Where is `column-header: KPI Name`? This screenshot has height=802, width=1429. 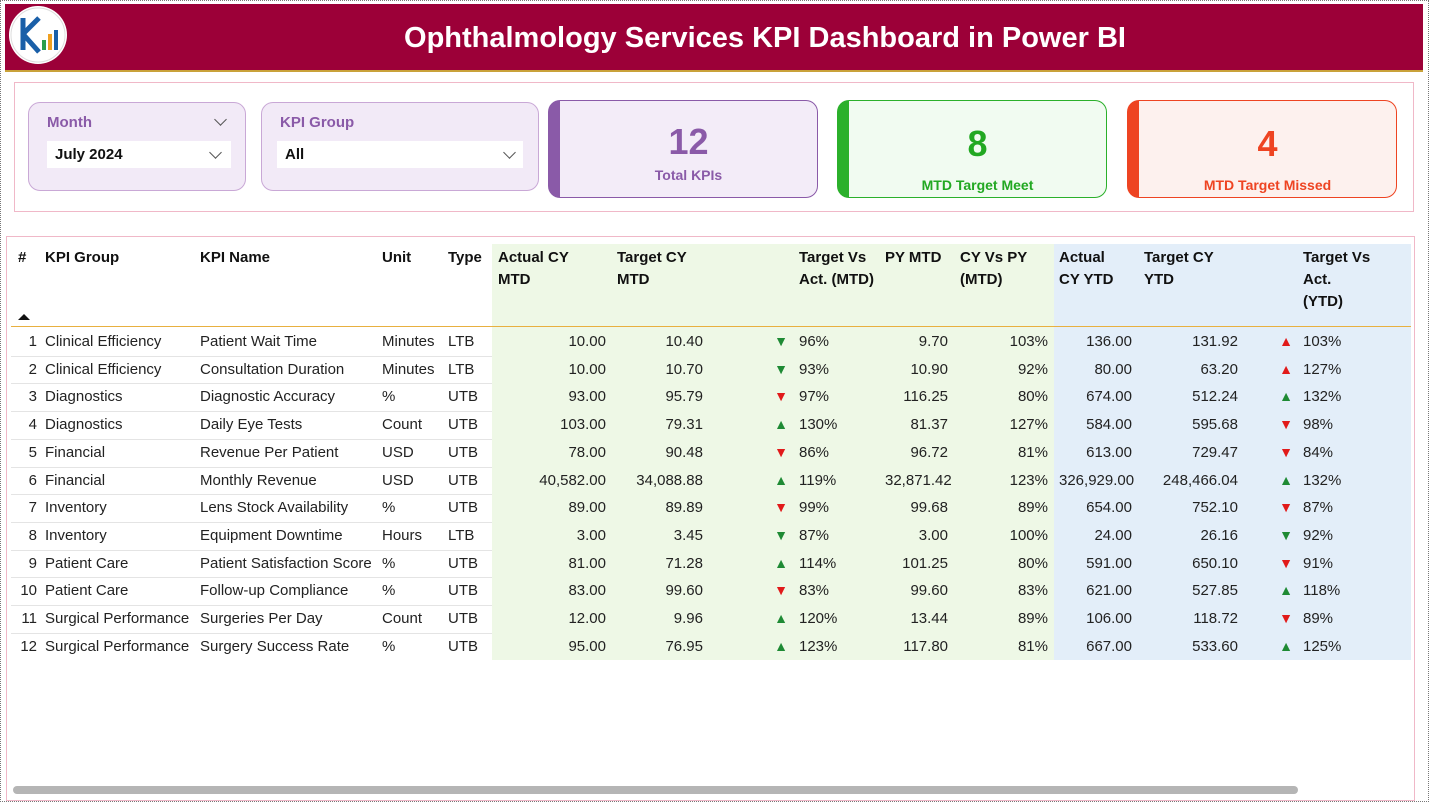
column-header: KPI Name is located at coordinates (235, 257).